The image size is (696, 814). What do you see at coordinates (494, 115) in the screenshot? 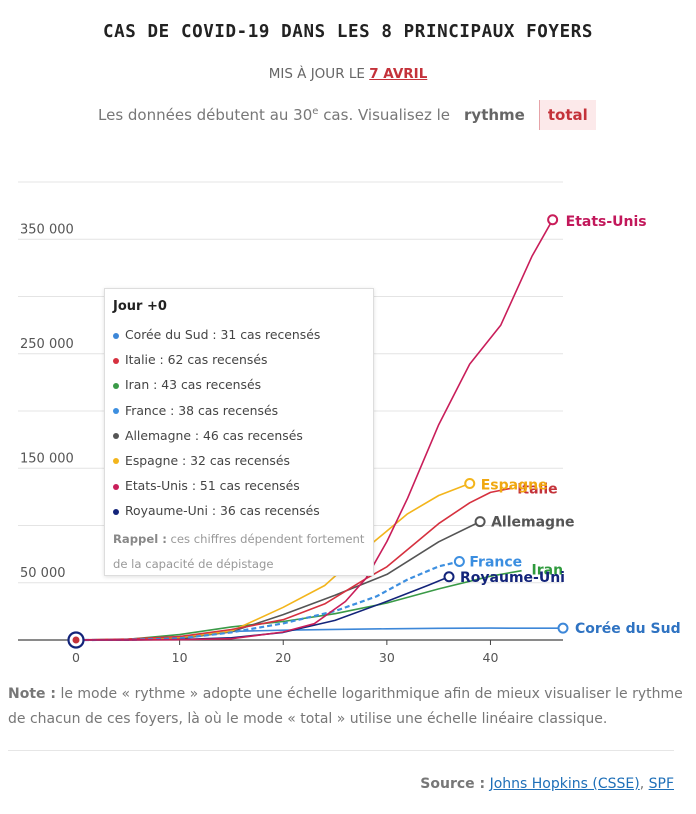
I see `toggle-rythme-button: rythme` at bounding box center [494, 115].